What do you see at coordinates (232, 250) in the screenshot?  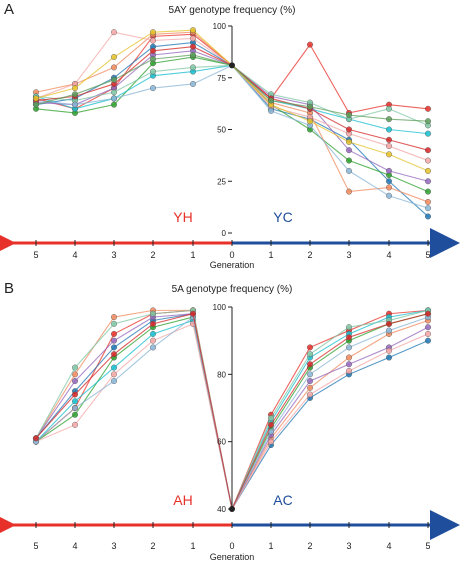 I see `panel-a-x-ticks: 5 4 3 2 1 0 1 2 3 4 5` at bounding box center [232, 250].